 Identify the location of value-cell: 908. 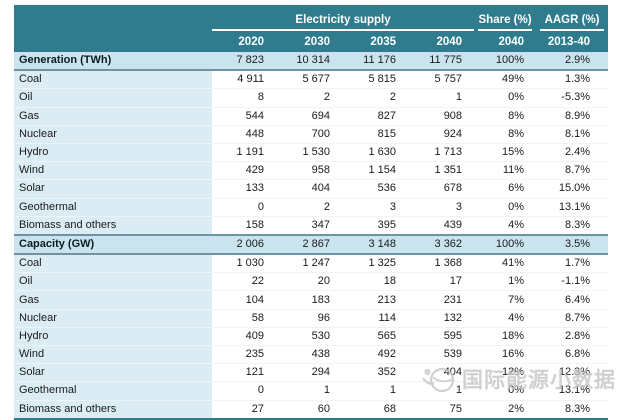
(441, 116).